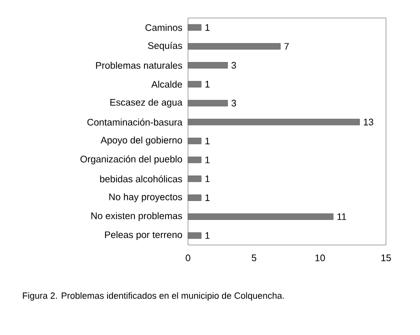  What do you see at coordinates (341, 216) in the screenshot?
I see `data-label: 11` at bounding box center [341, 216].